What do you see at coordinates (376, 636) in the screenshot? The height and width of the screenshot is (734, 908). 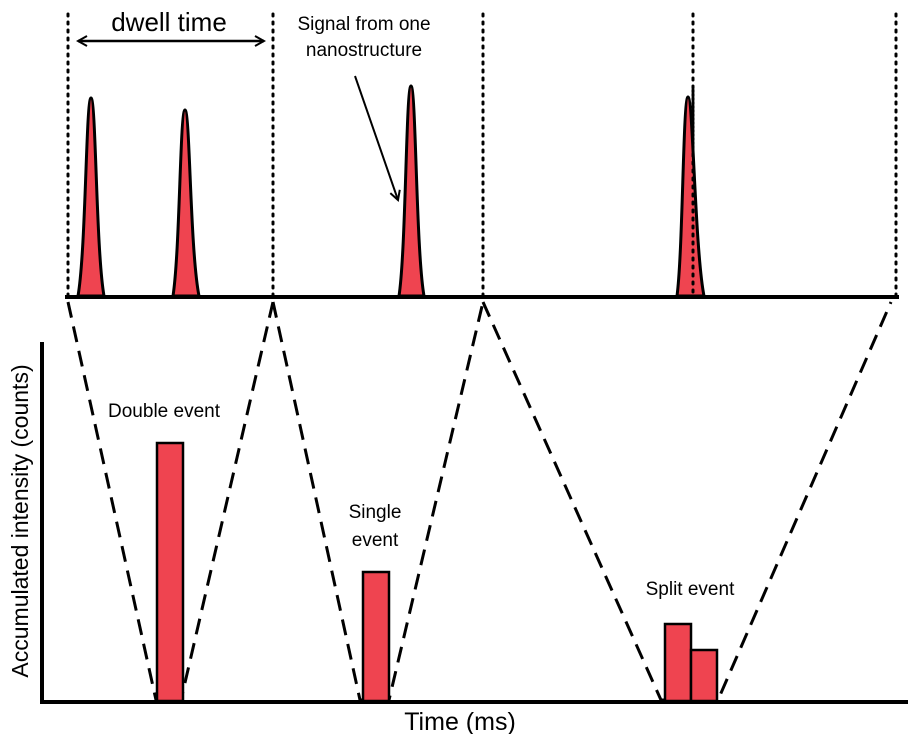 I see `single-event-bar` at bounding box center [376, 636].